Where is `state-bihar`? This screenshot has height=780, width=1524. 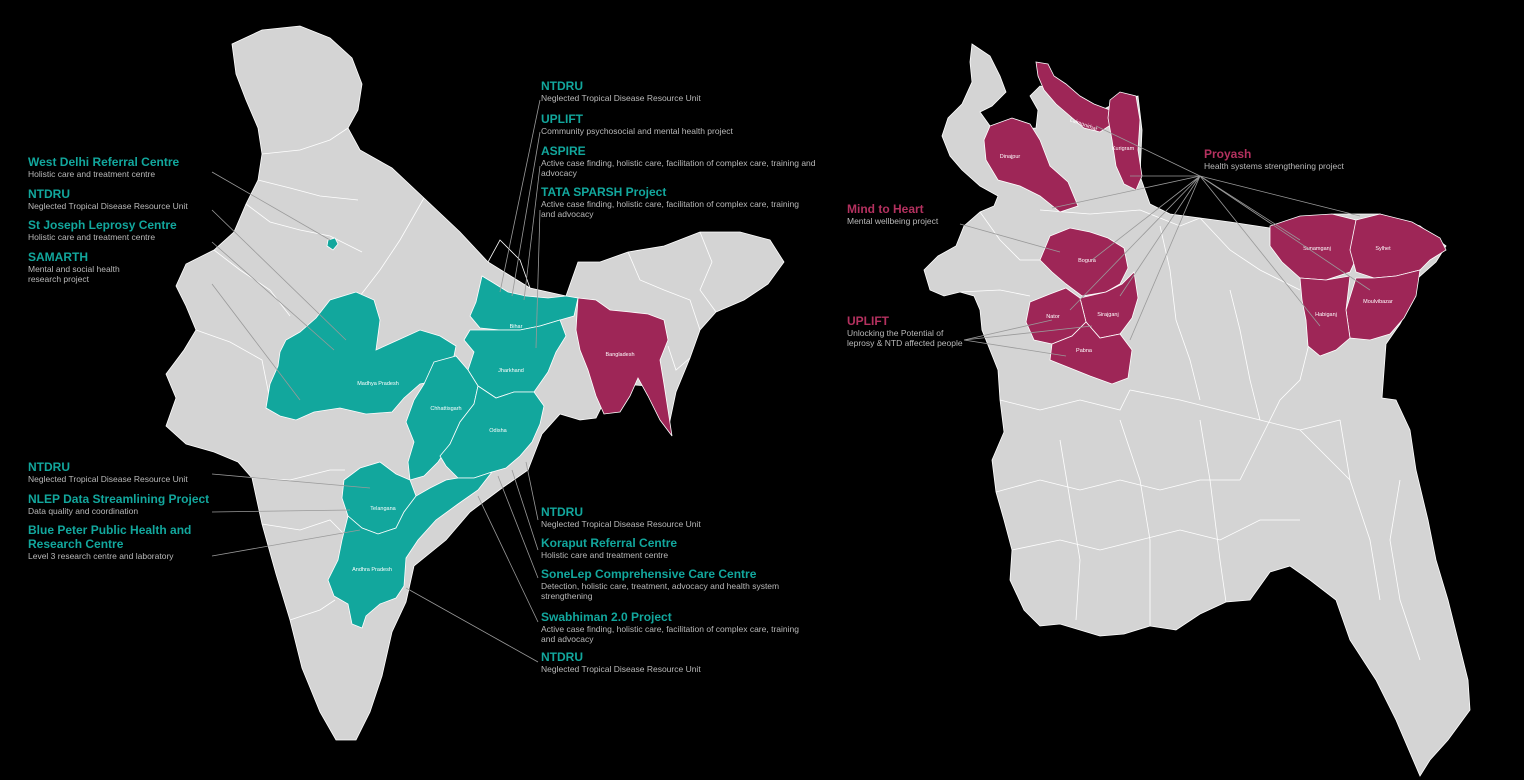
state-bihar is located at coordinates (524, 303).